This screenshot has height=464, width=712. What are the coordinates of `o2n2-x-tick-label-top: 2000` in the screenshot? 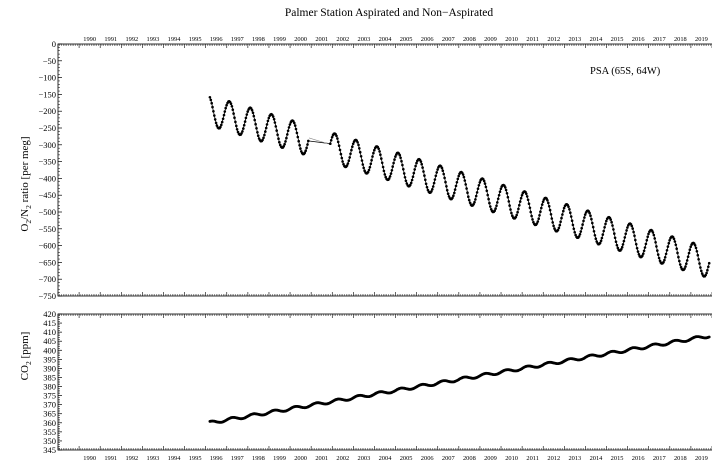 It's located at (300, 39).